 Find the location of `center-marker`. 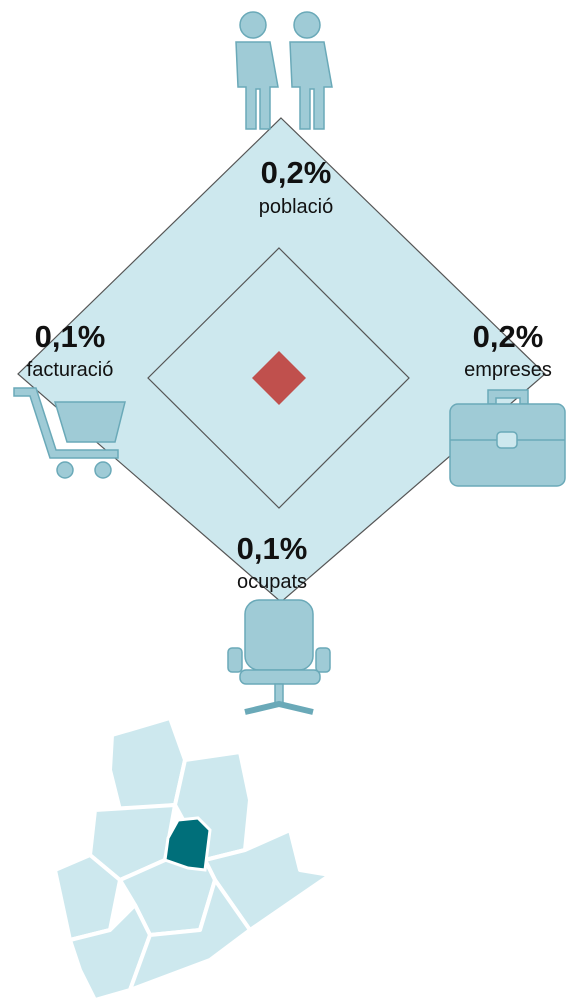

center-marker is located at coordinates (279, 378).